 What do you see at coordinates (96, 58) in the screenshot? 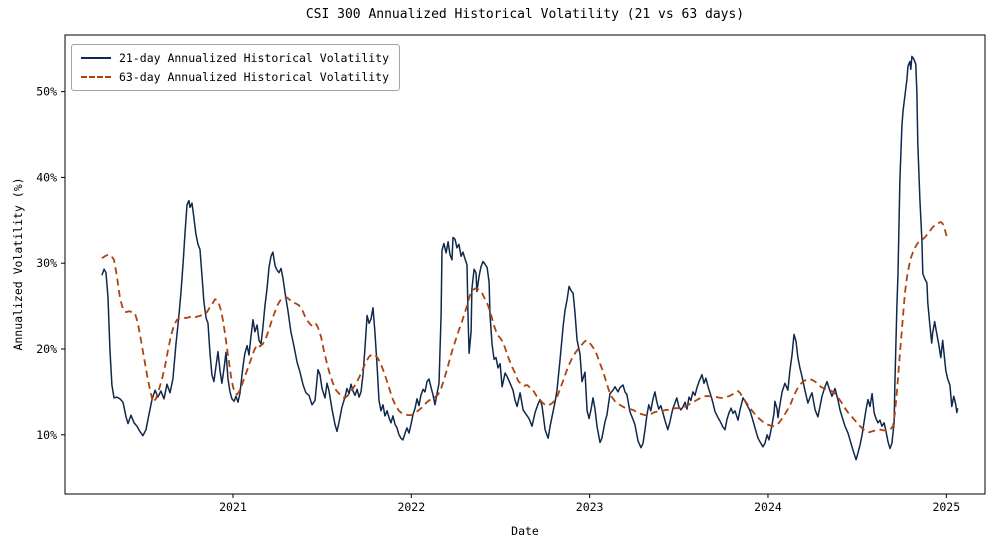
I see `legend-line-21day-swatch` at bounding box center [96, 58].